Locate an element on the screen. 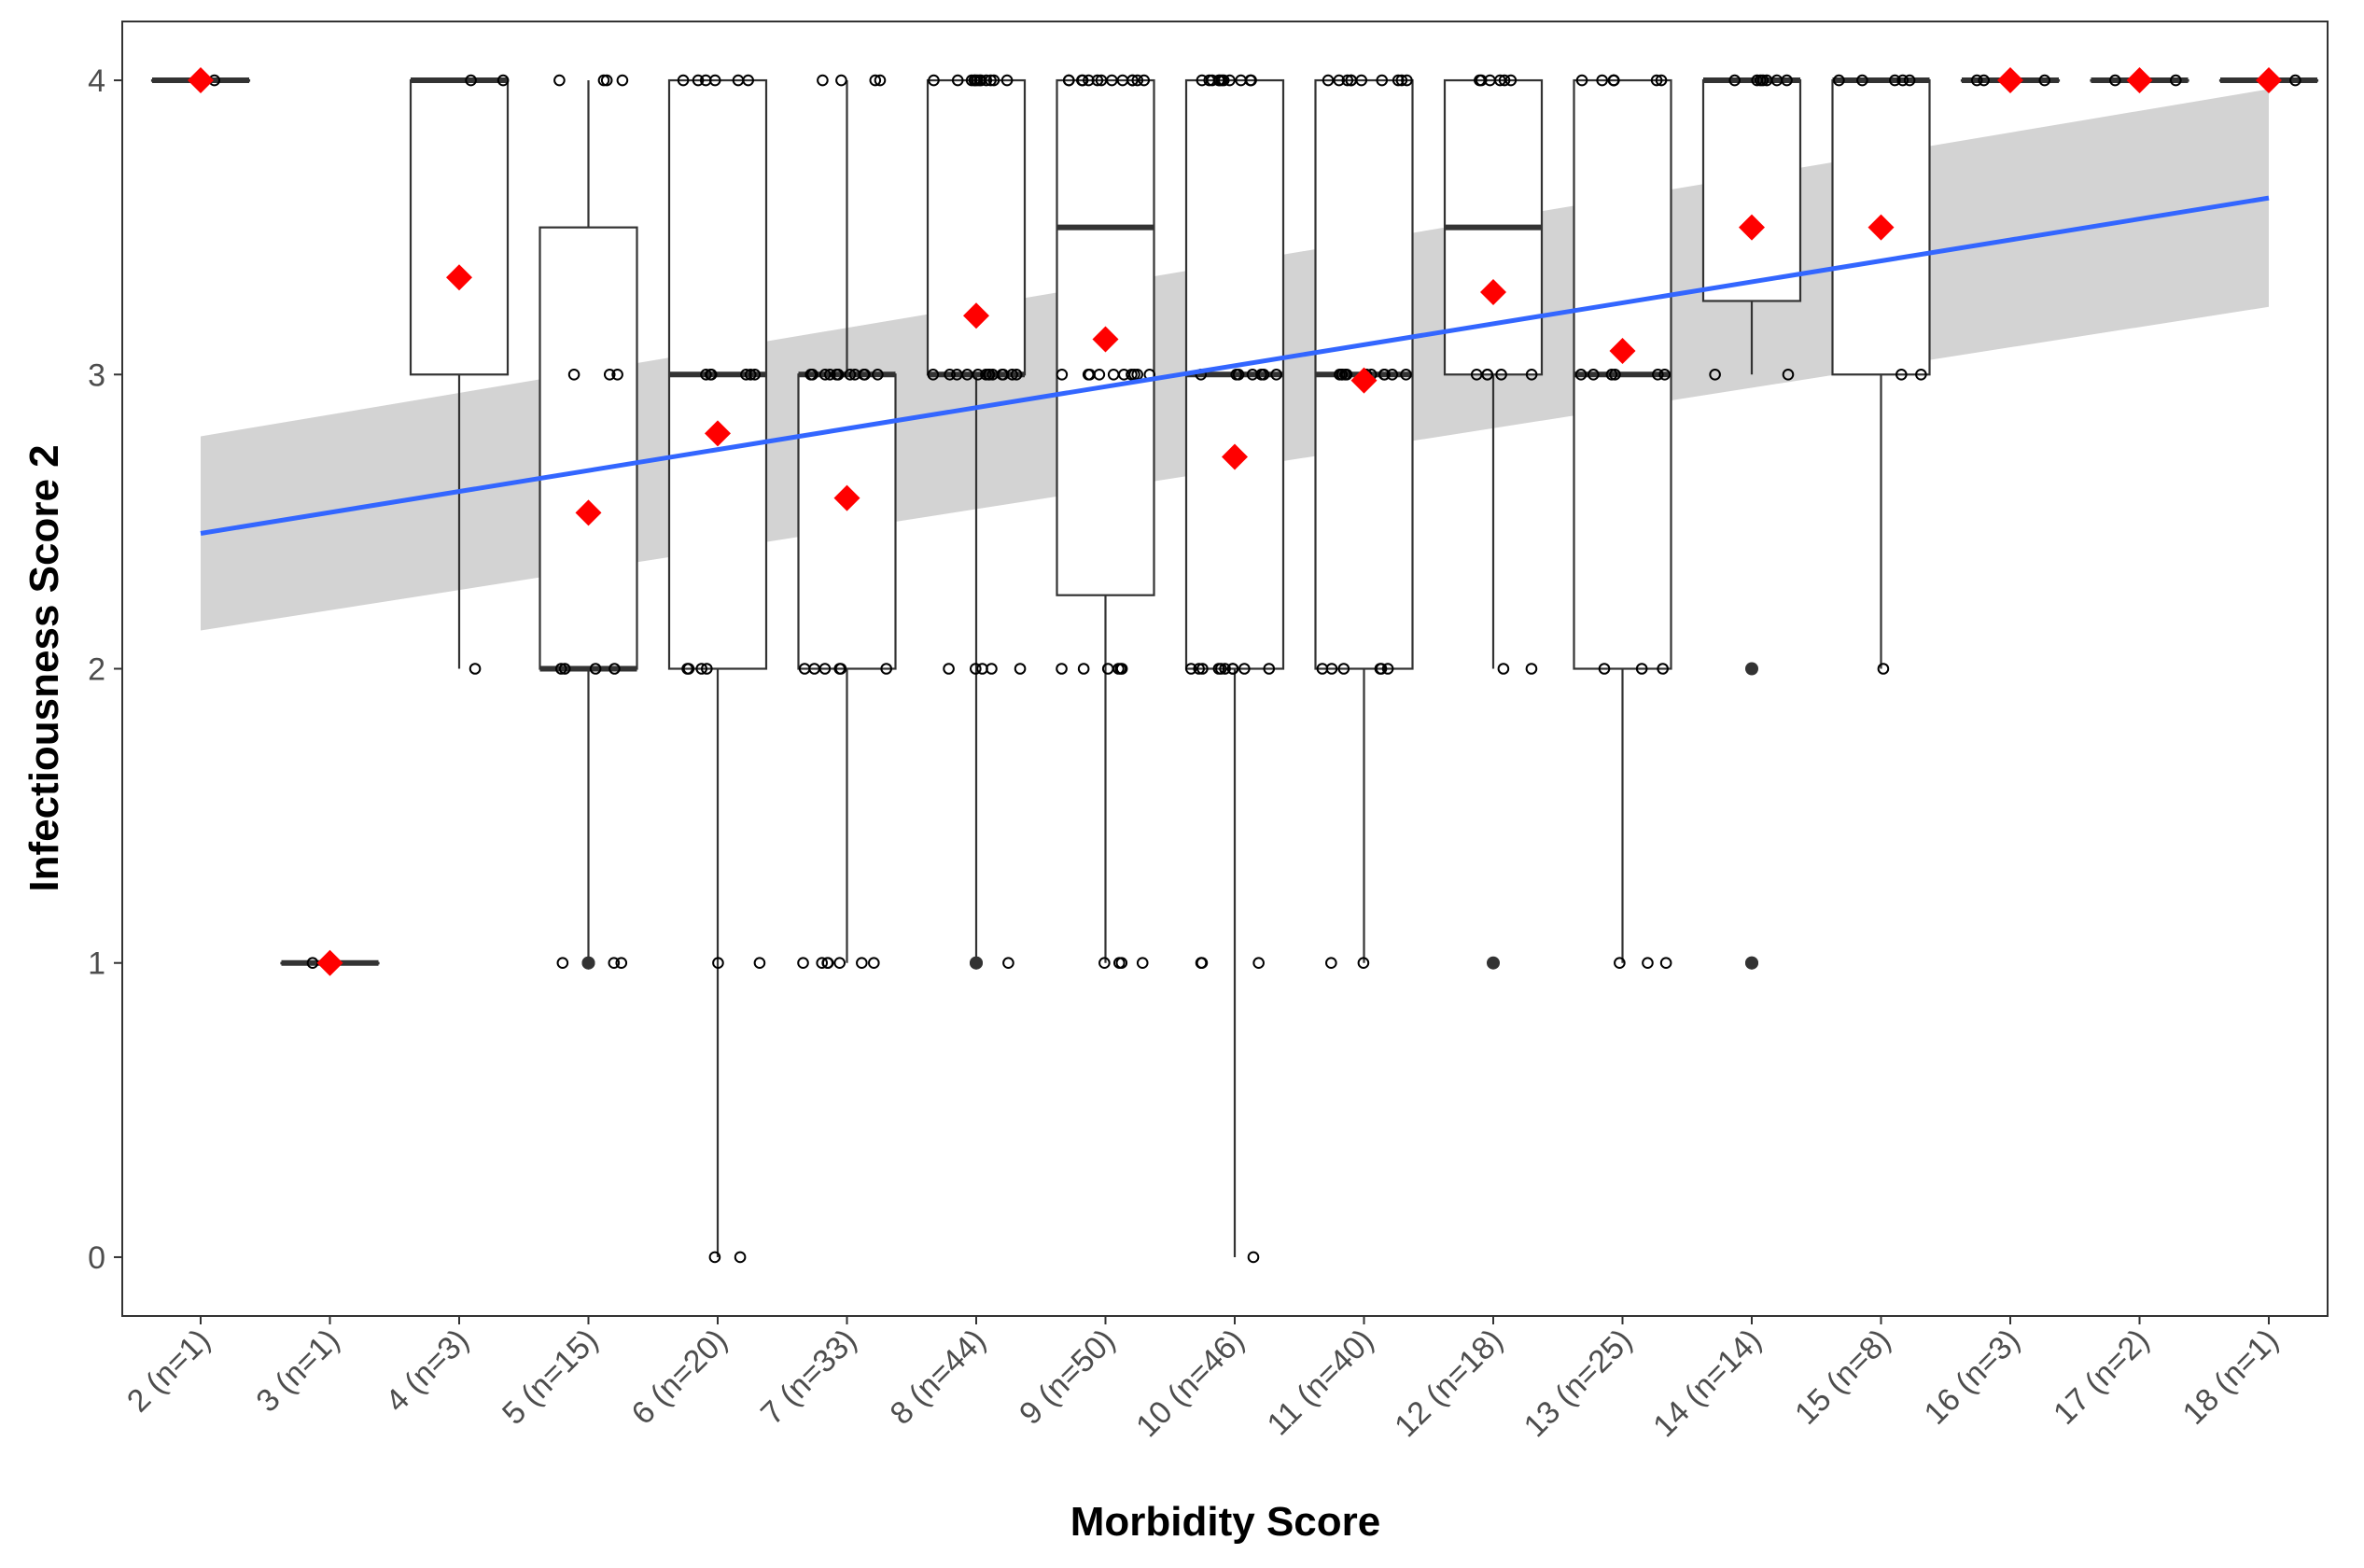  x-axis-title: Morbidity Score is located at coordinates (1225, 1522).